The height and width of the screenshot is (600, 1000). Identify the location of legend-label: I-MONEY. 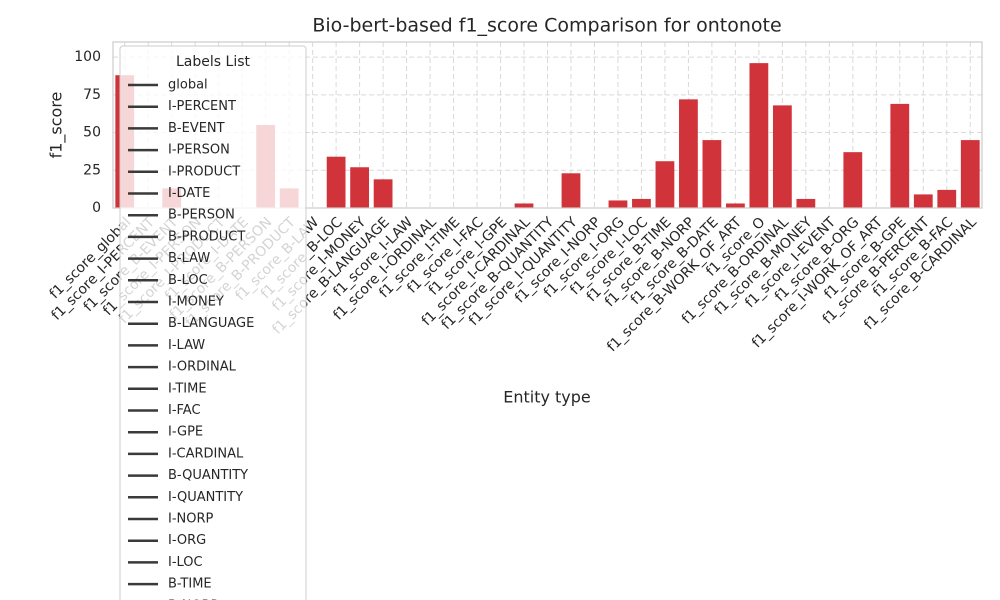
(196, 302).